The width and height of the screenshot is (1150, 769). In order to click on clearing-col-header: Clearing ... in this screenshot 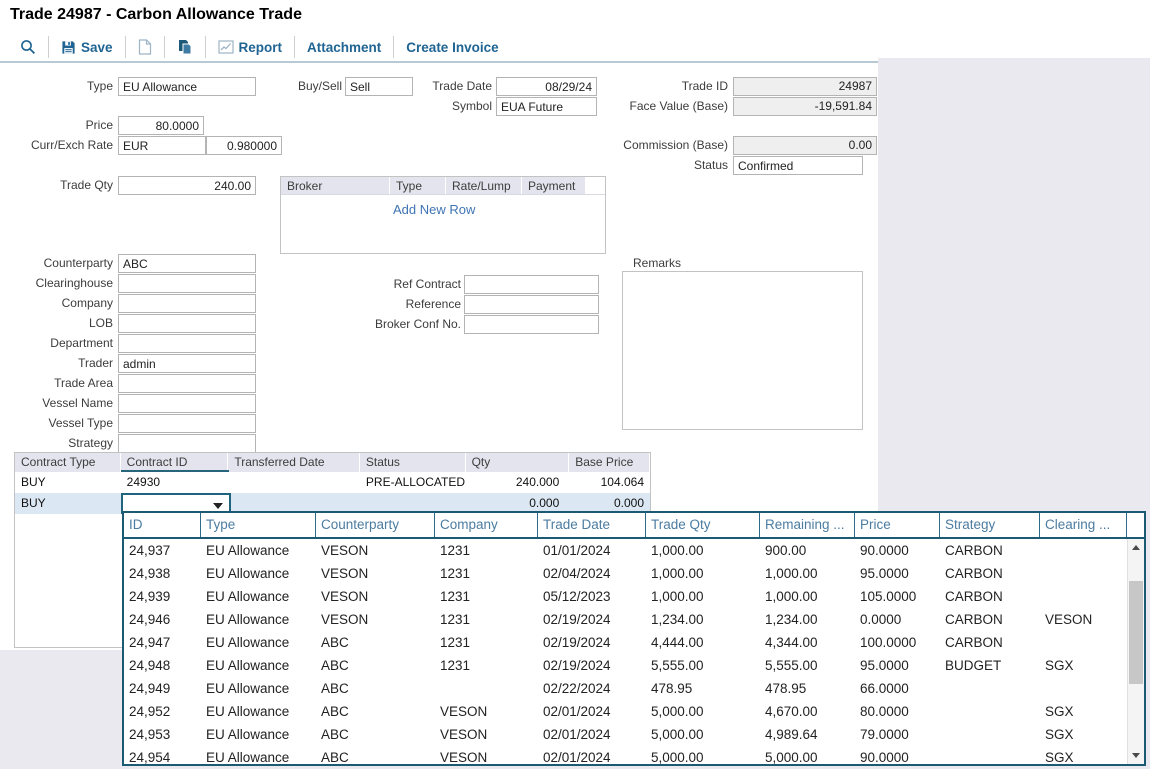, I will do `click(1083, 525)`.